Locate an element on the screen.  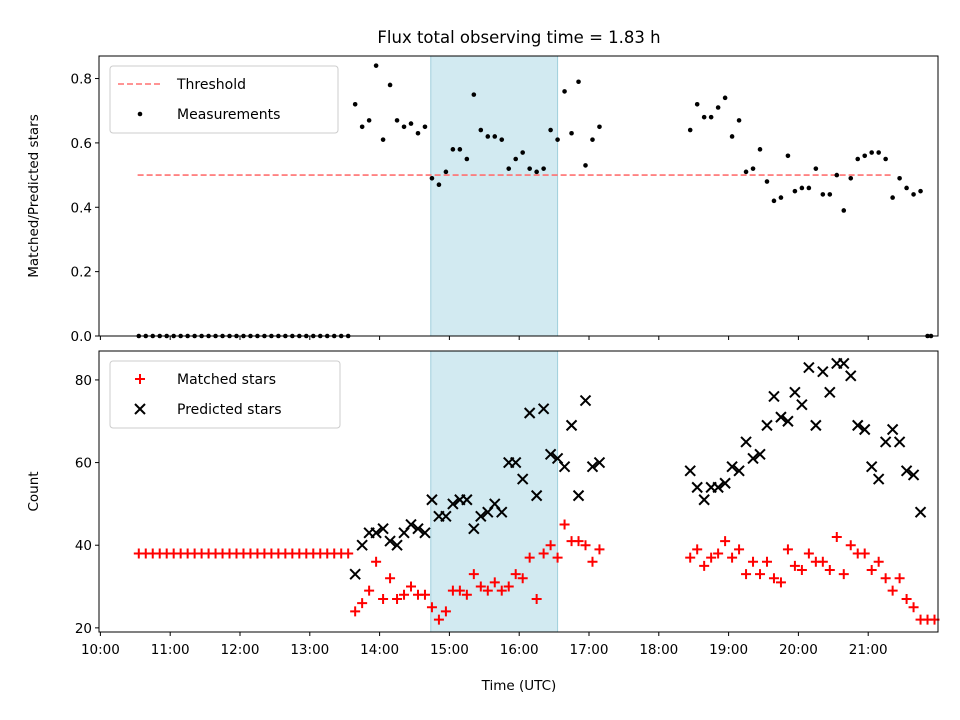
y-tick-label: 0.4 is located at coordinates (81, 208).